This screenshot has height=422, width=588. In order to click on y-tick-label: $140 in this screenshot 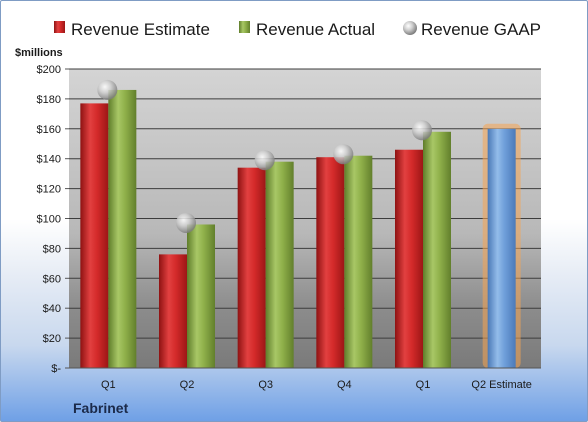, I will do `click(49, 160)`.